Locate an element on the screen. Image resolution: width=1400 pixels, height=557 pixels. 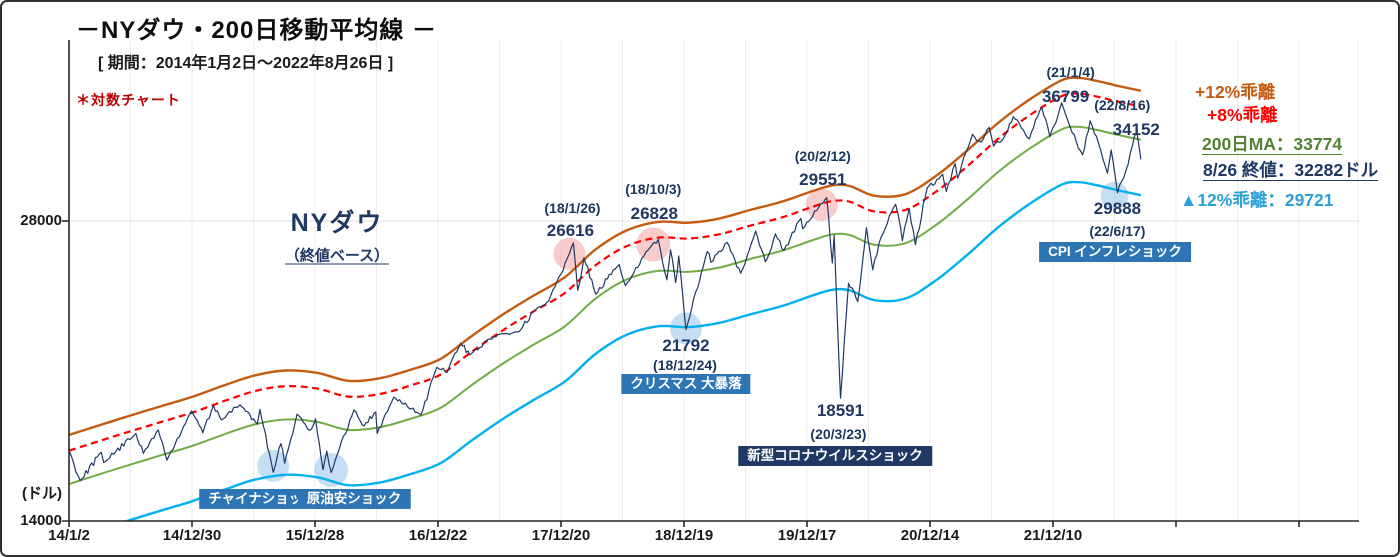
annotation-value-29551: 29551 is located at coordinates (823, 179).